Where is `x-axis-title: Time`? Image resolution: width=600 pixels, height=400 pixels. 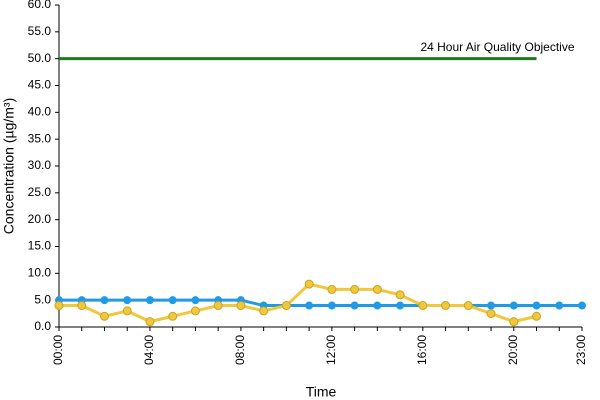
x-axis-title: Time is located at coordinates (321, 392).